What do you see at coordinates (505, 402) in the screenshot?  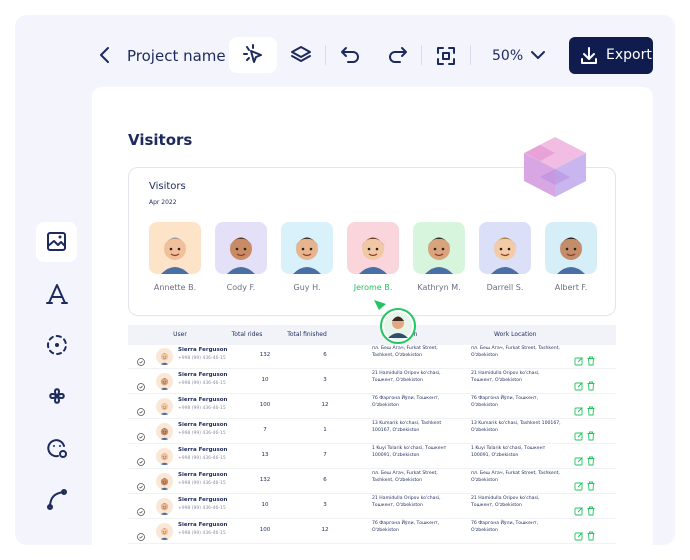 I see `work-location: 76 Фаргона Йўли, Тошкент, O'zbekiston` at bounding box center [505, 402].